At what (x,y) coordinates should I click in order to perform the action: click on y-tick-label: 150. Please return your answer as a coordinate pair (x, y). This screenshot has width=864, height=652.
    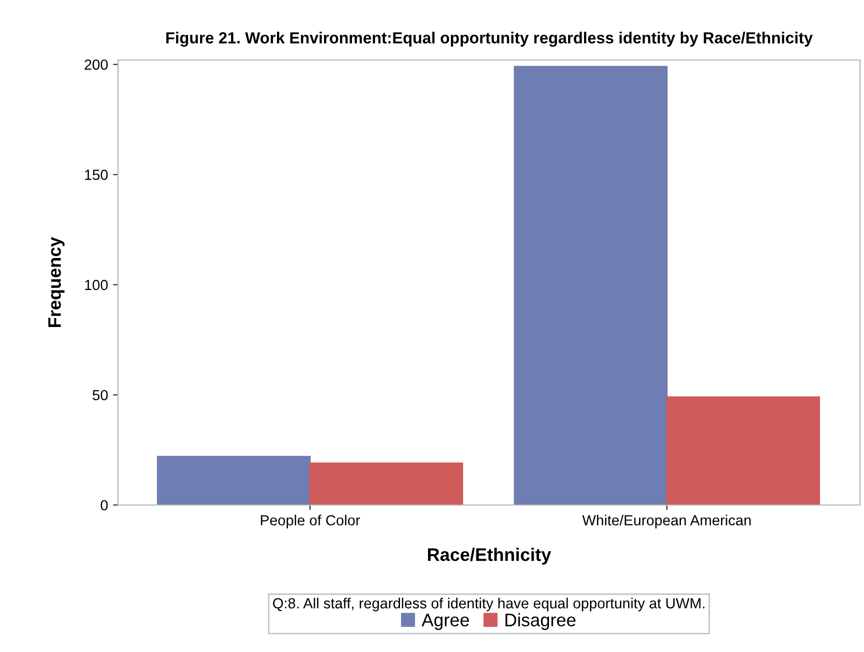
    Looking at the image, I should click on (96, 175).